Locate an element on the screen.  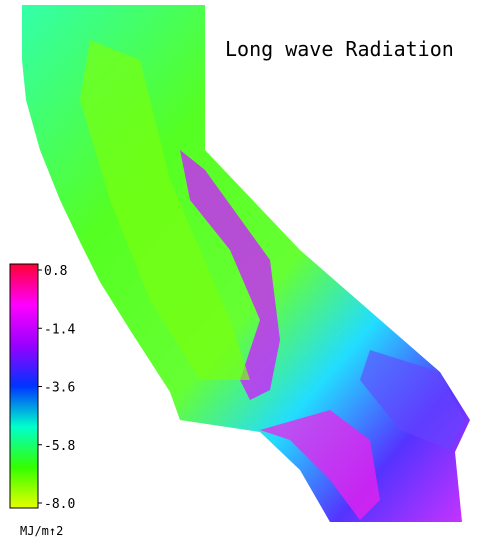
desert-highlight is located at coordinates (412, 400).